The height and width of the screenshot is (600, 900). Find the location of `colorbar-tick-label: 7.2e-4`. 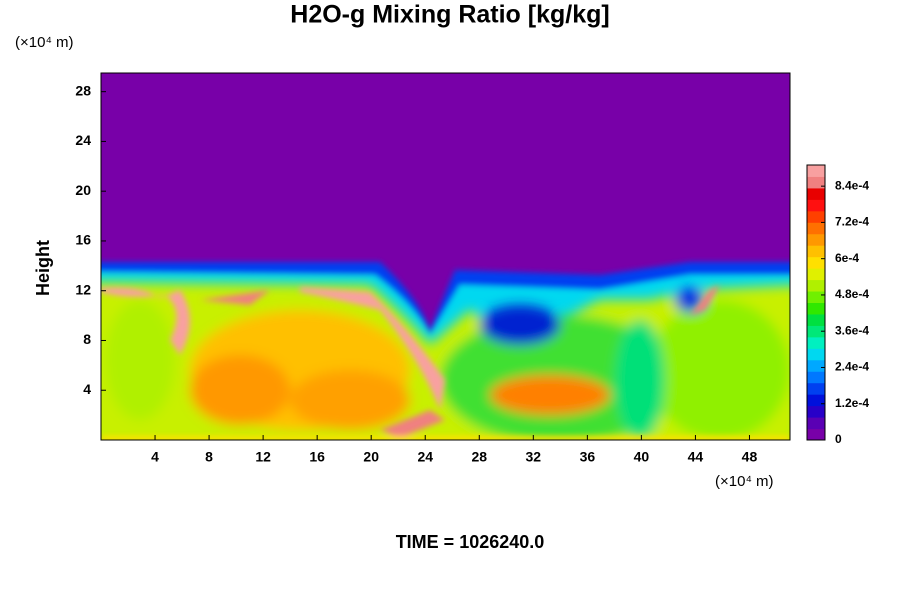

colorbar-tick-label: 7.2e-4 is located at coordinates (852, 222).